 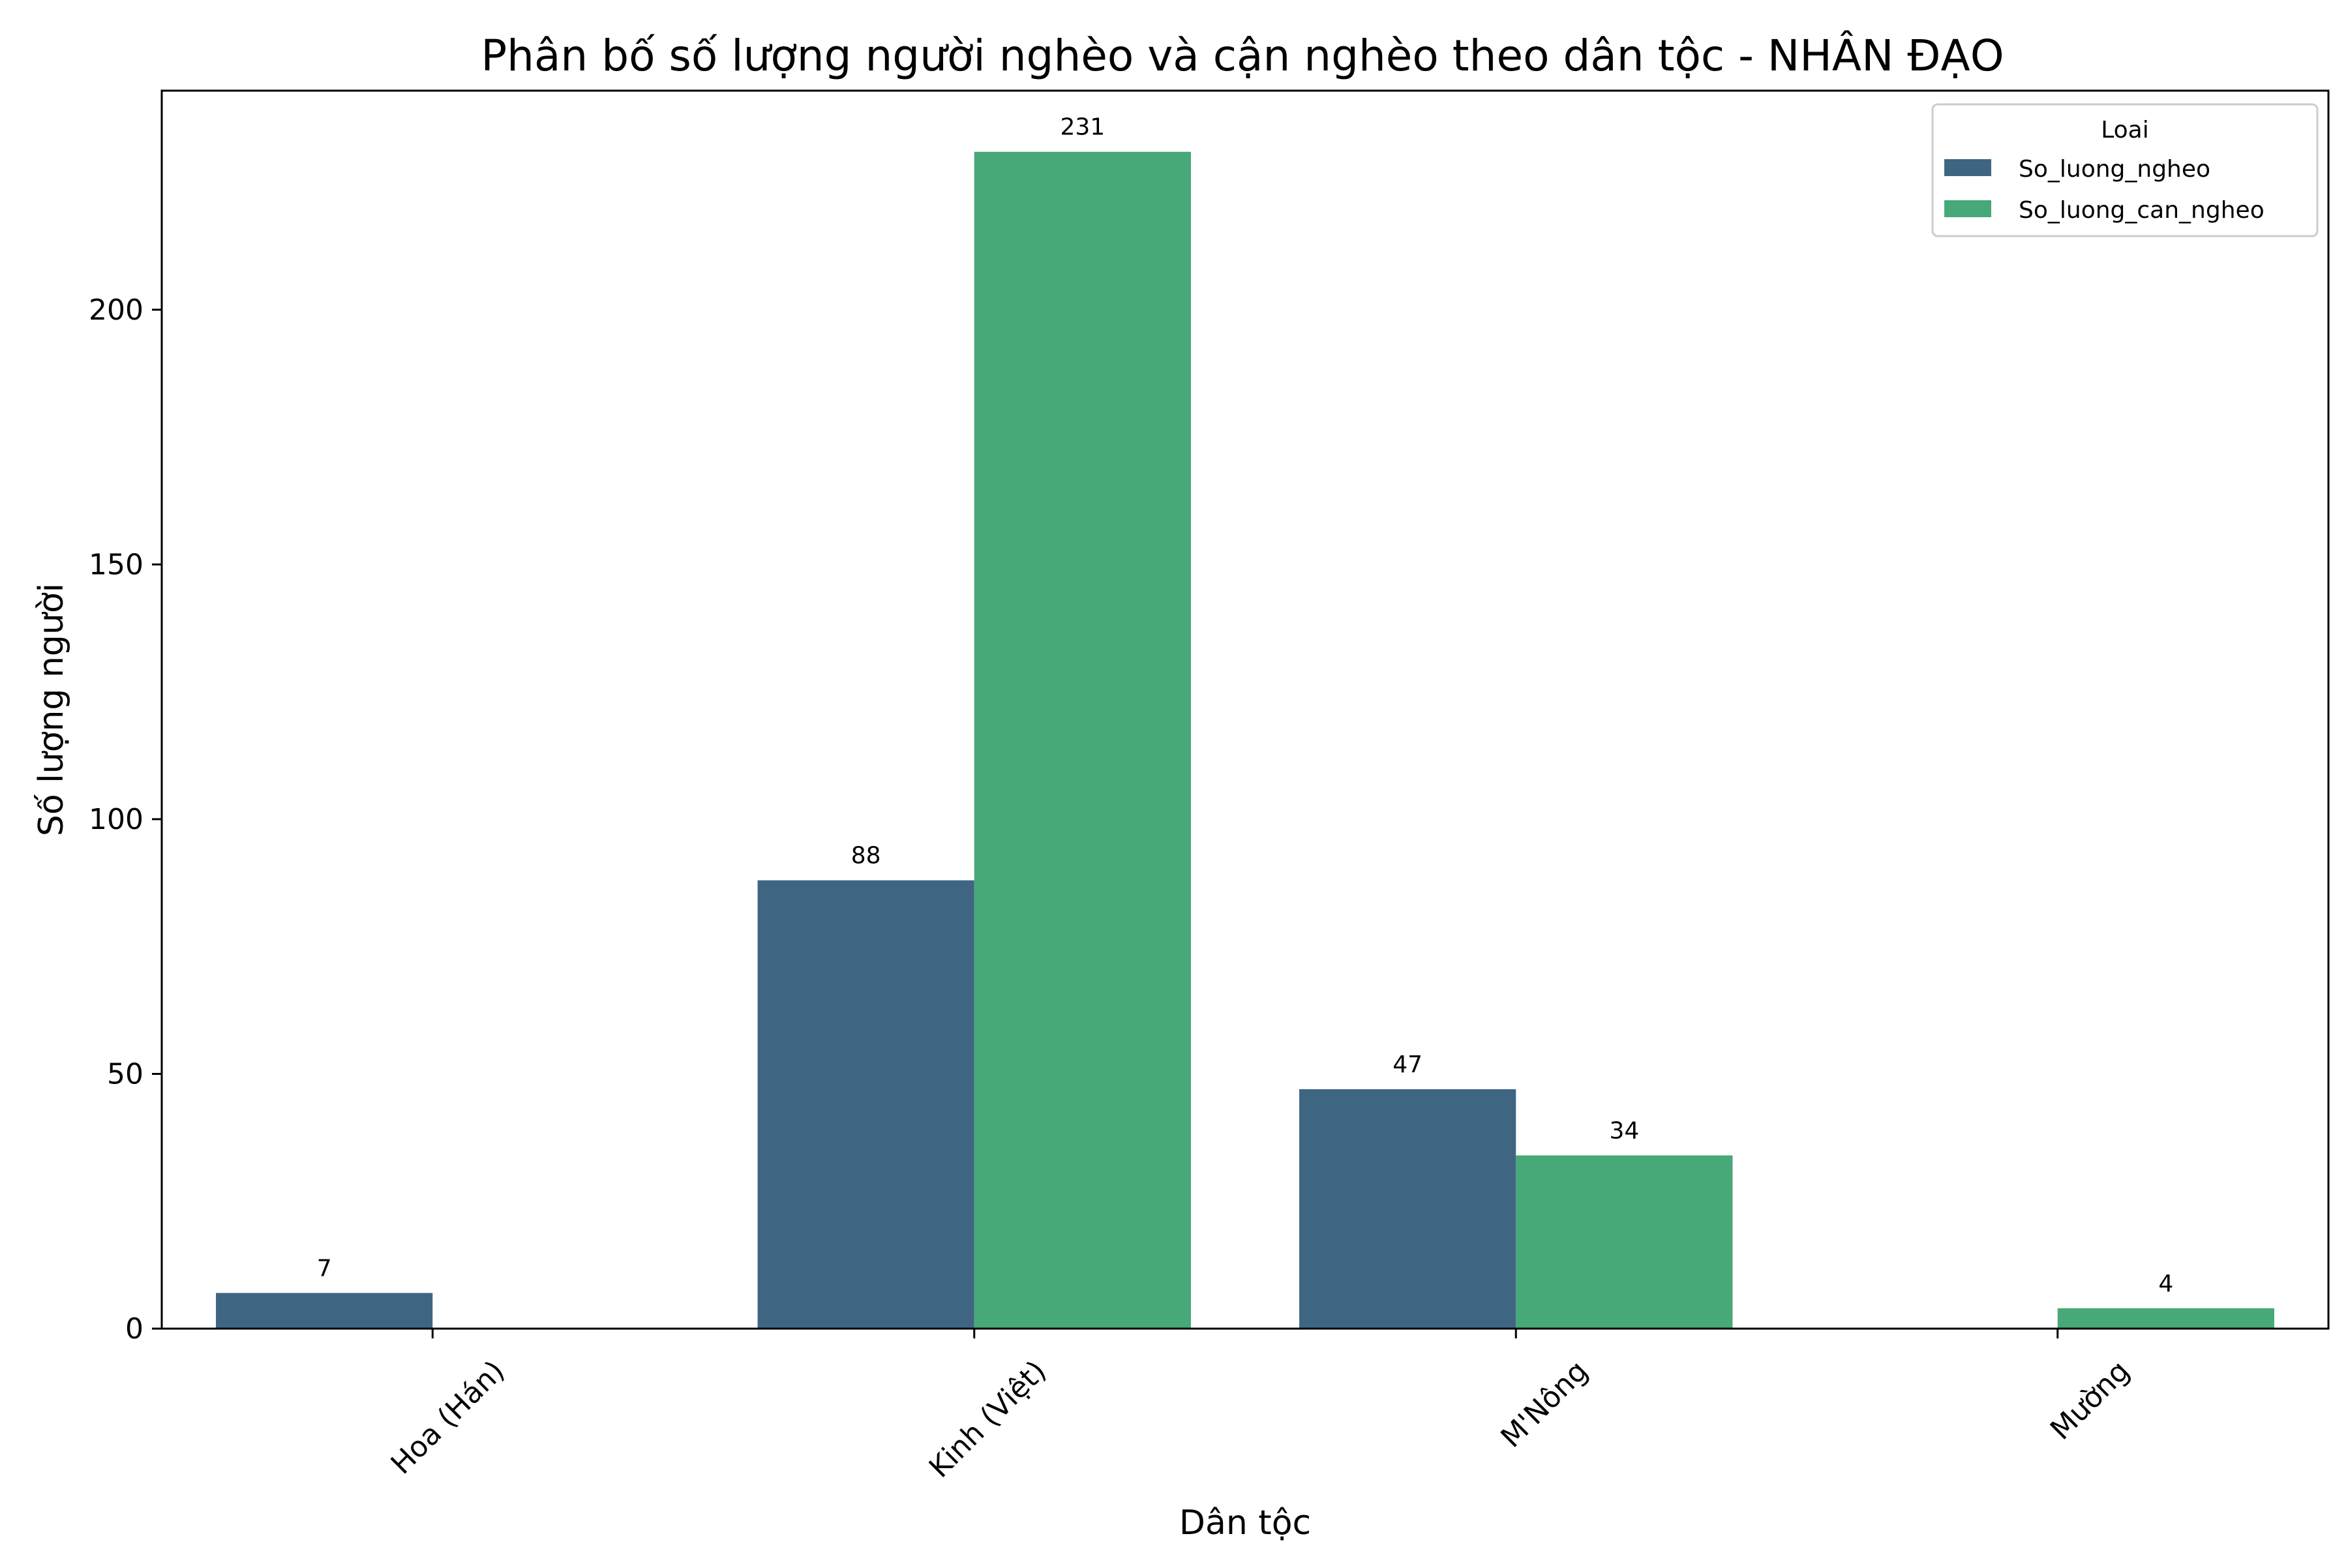 What do you see at coordinates (866, 856) in the screenshot?
I see `data-label-so-luong-ngheo-kinh-vi-t: 88` at bounding box center [866, 856].